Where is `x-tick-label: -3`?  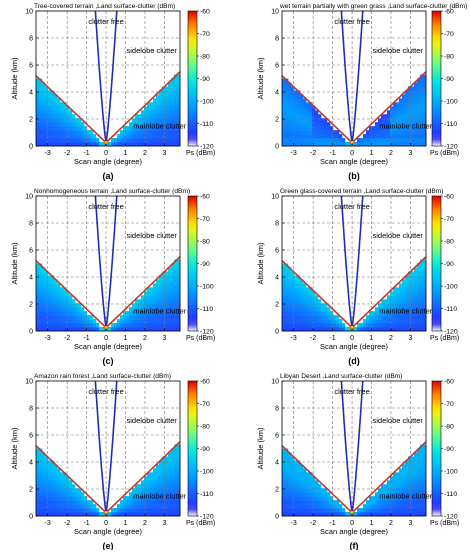 x-tick-label: -3 is located at coordinates (294, 523).